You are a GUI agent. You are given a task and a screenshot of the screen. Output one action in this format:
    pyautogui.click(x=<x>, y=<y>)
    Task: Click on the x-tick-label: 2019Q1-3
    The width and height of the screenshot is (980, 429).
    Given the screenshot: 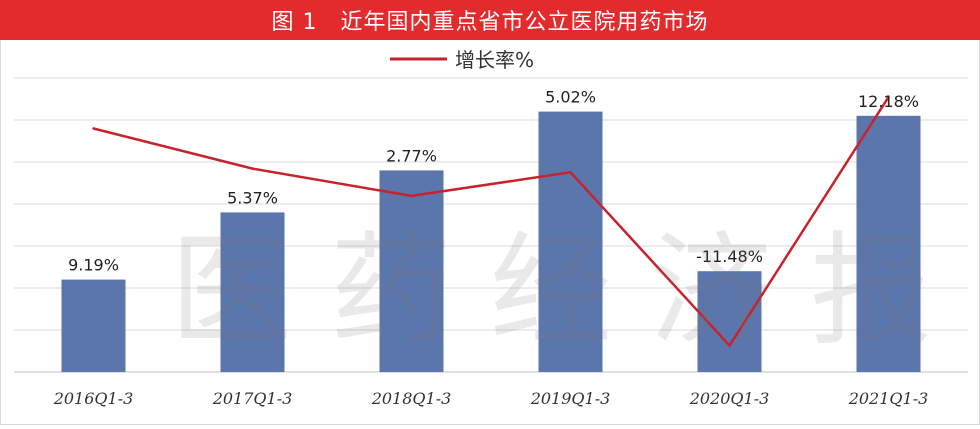 What is the action you would take?
    pyautogui.click(x=570, y=398)
    